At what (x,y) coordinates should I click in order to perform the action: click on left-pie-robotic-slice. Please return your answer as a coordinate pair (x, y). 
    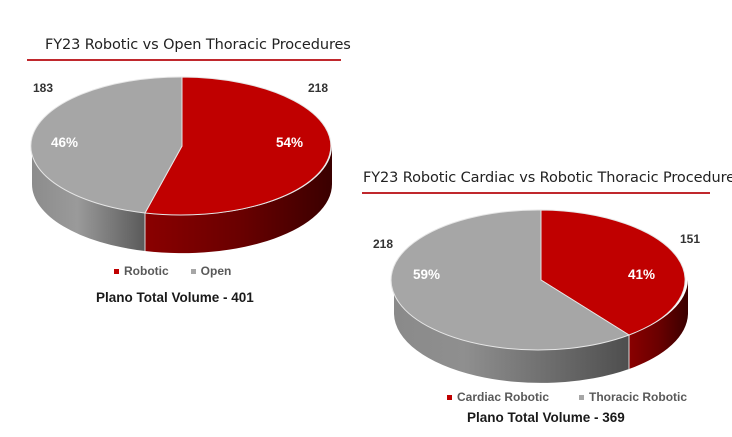
    Looking at the image, I should click on (238, 146).